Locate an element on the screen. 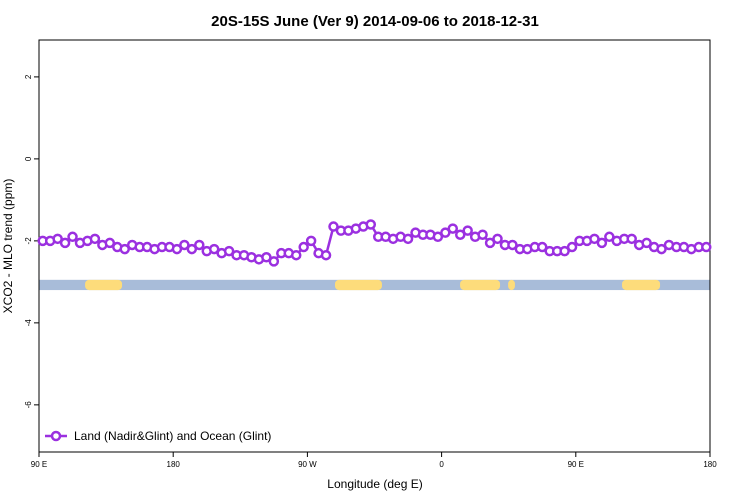 This screenshot has width=750, height=500. y-axis-label: XCO2 - MLO trend (ppm) is located at coordinates (8, 246).